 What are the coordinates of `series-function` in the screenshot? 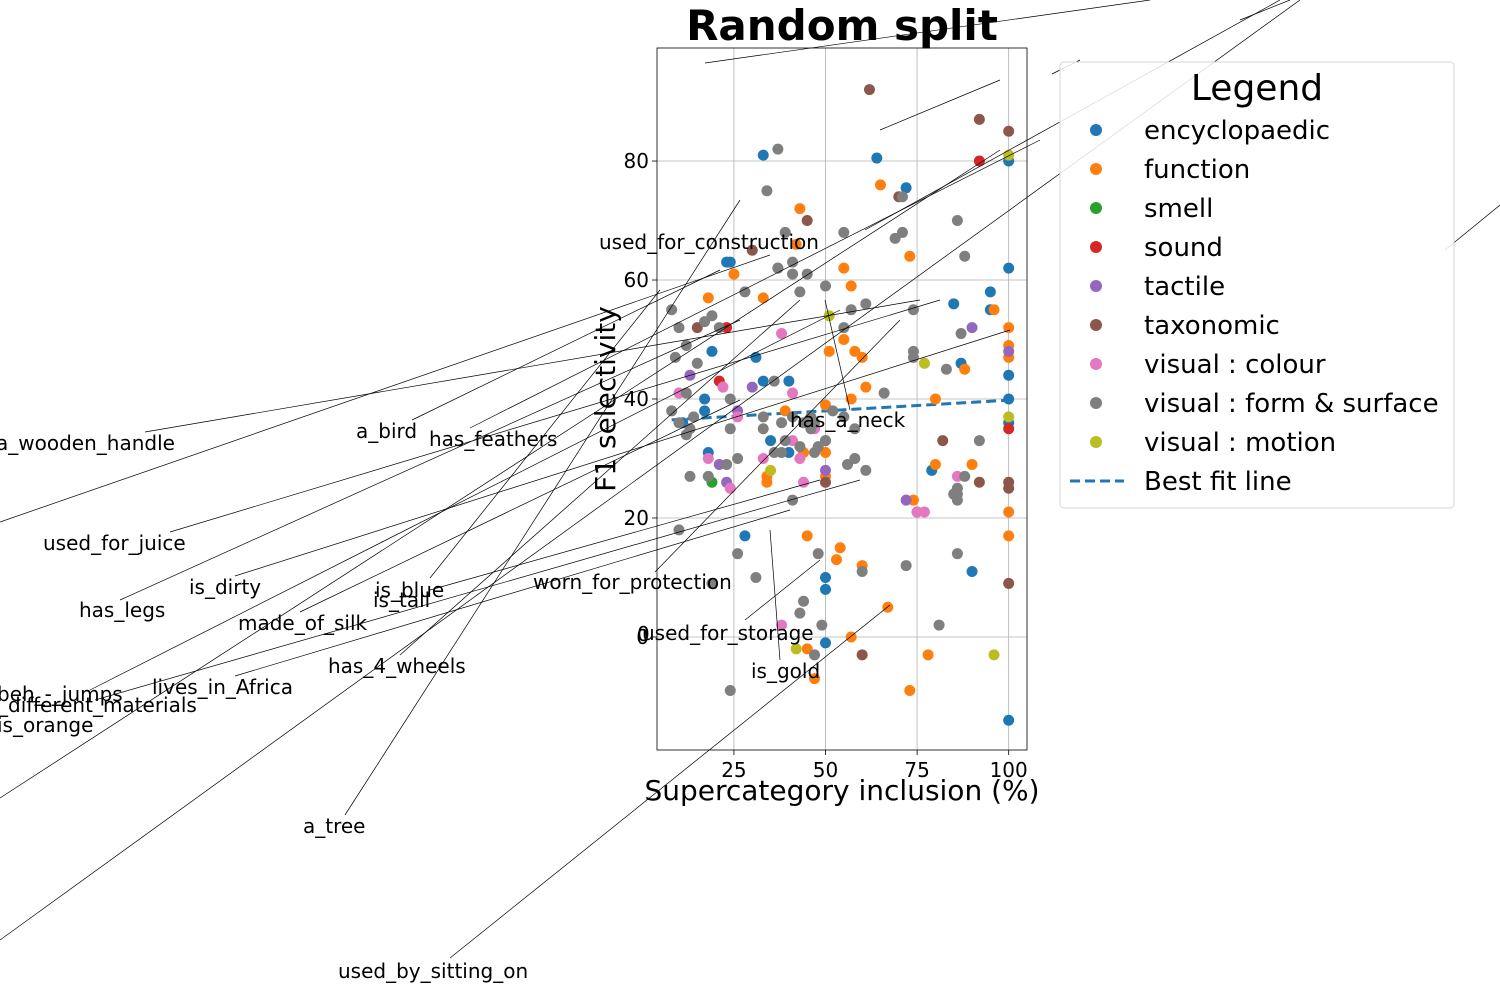 It's located at (858, 438).